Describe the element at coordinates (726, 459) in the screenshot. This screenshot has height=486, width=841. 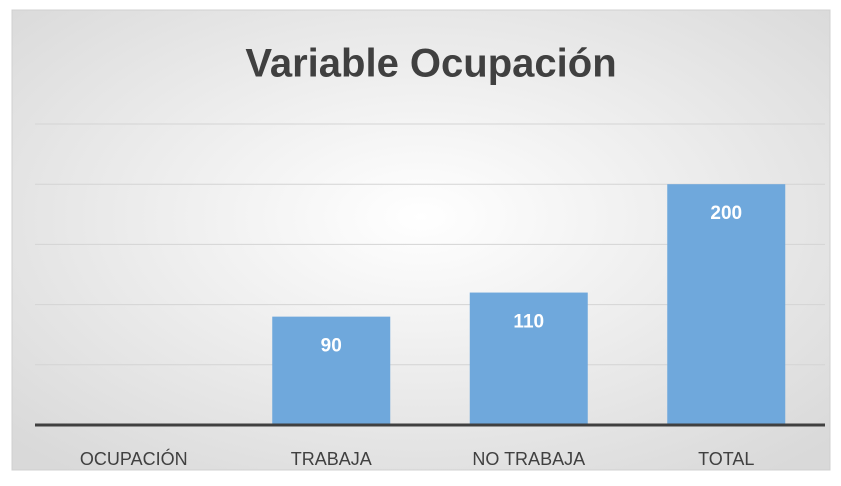
I see `x-tick-label: TOTAL` at that location.